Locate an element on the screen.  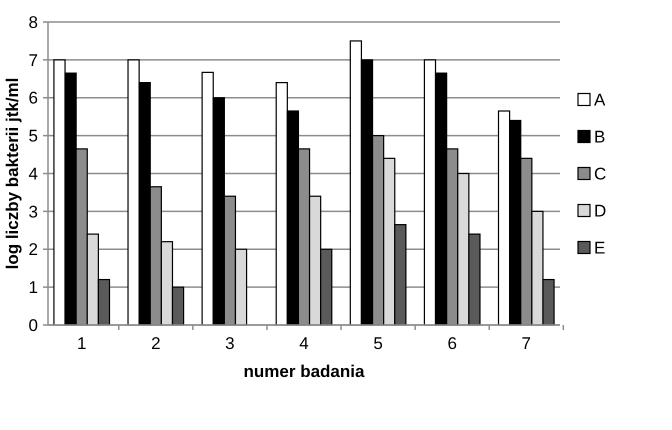
y-tick-label: 2 is located at coordinates (33, 250).